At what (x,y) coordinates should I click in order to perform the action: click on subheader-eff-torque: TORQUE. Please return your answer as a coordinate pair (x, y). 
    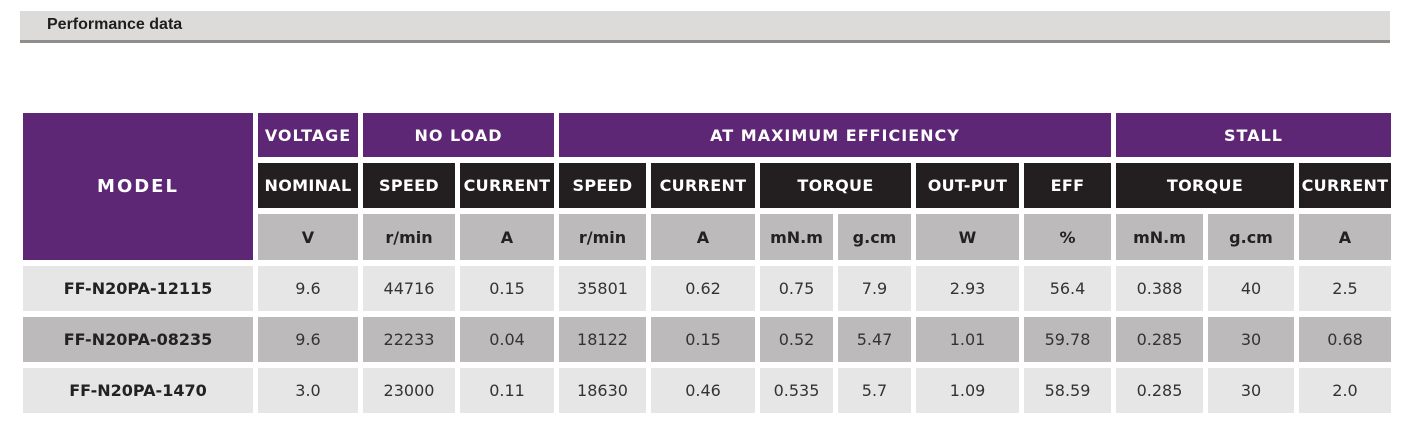
    Looking at the image, I should click on (835, 185).